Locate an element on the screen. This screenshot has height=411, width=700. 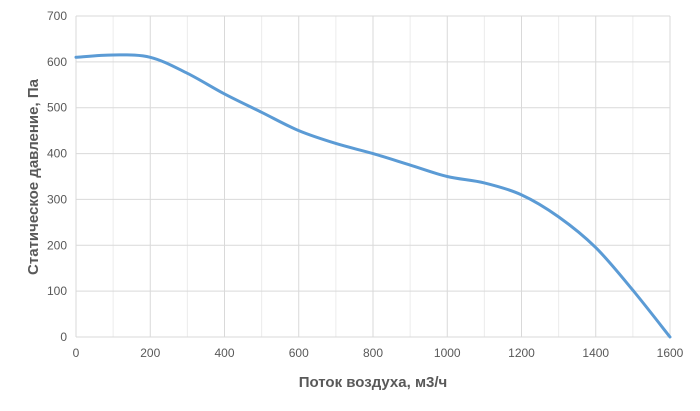
y-axis-label: Статическое давление, Па is located at coordinates (33, 176).